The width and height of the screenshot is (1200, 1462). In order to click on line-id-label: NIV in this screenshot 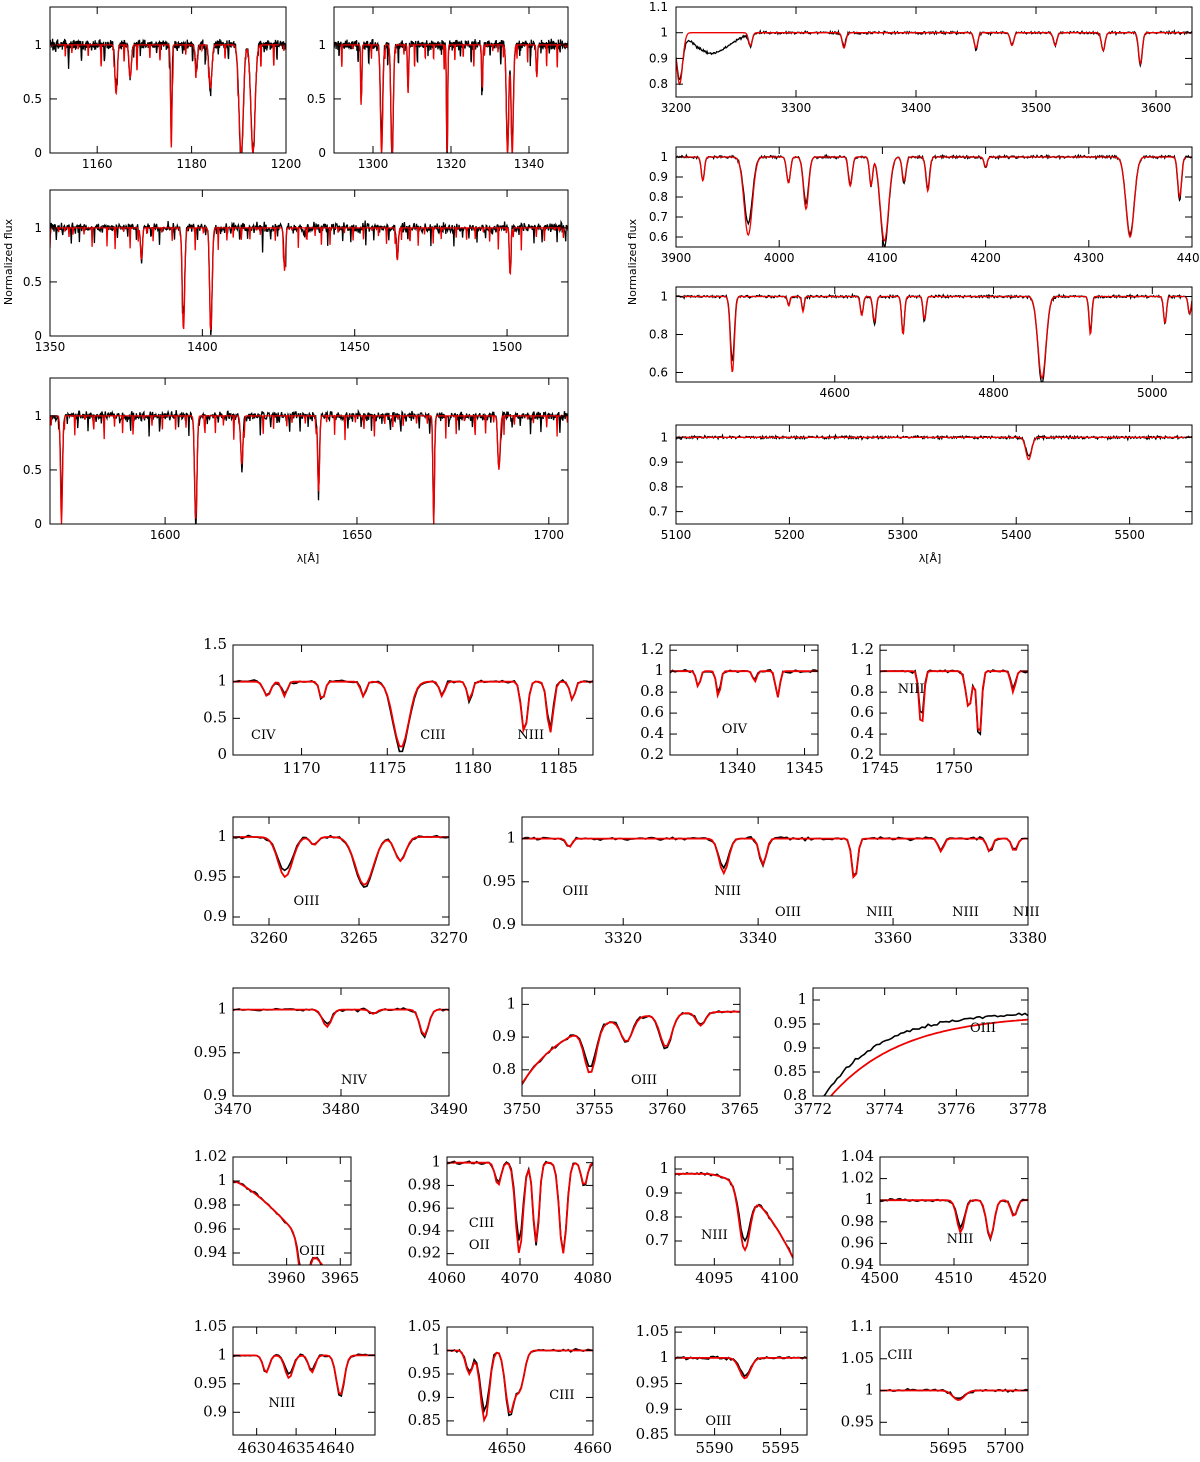, I will do `click(354, 1080)`.